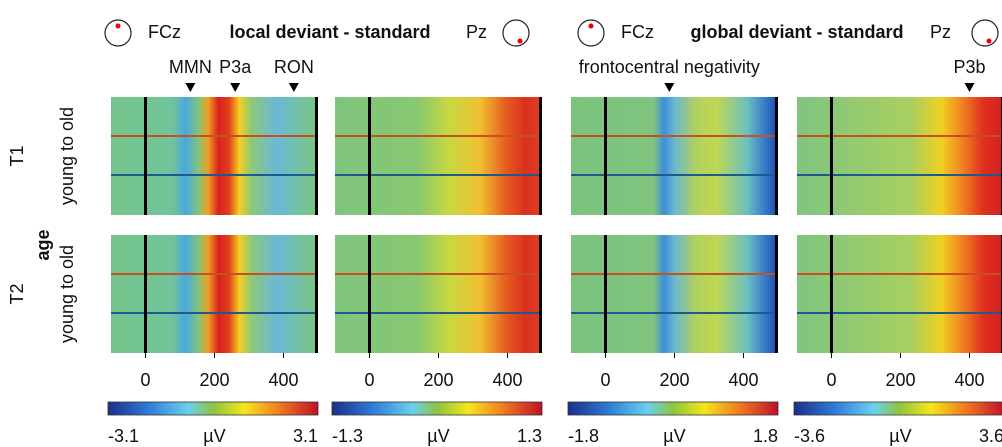 This screenshot has height=447, width=1002. I want to click on annotation: frontocentral negativity, so click(669, 67).